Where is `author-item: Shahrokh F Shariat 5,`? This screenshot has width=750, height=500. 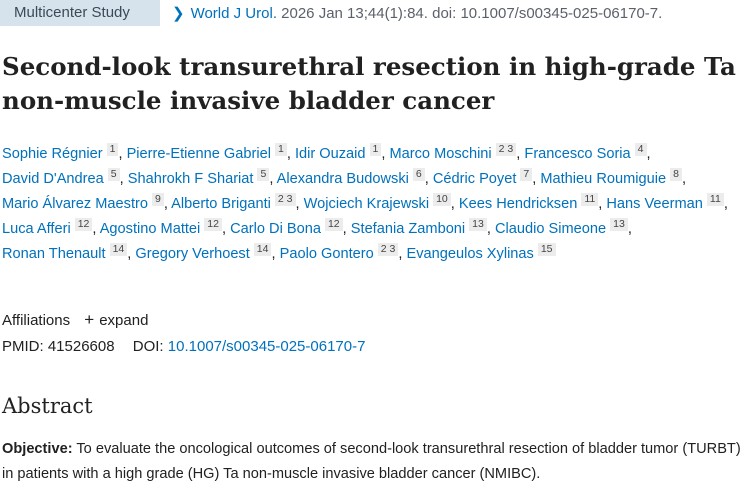
author-item: Shahrokh F Shariat 5, is located at coordinates (200, 177).